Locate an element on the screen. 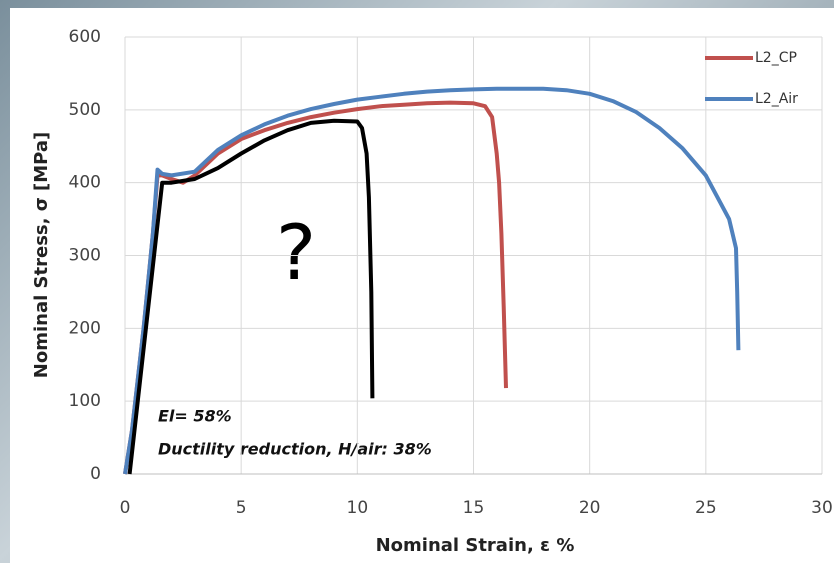 The height and width of the screenshot is (563, 834). legend-label: L2_Air is located at coordinates (776, 99).